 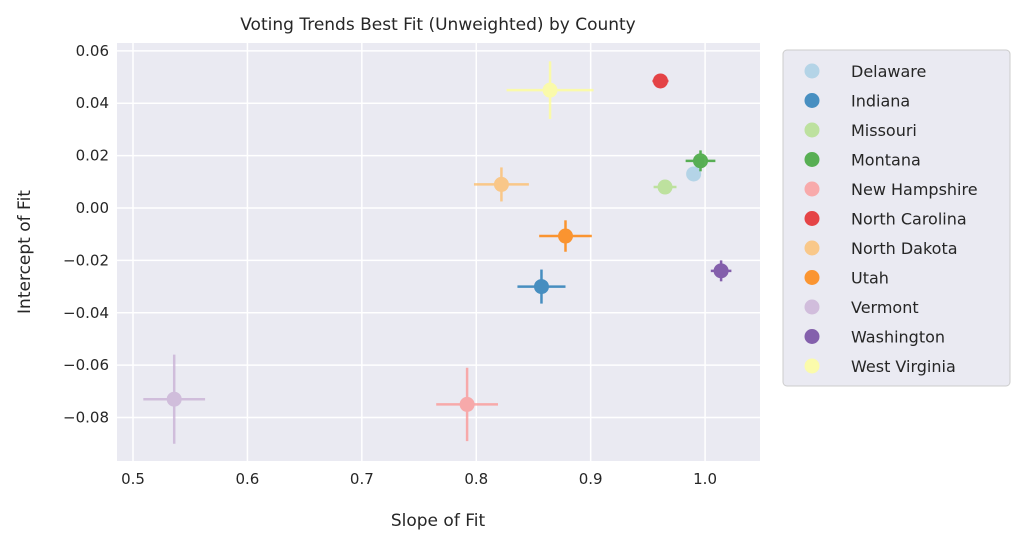 I want to click on legend-label: Vermont, so click(x=885, y=307).